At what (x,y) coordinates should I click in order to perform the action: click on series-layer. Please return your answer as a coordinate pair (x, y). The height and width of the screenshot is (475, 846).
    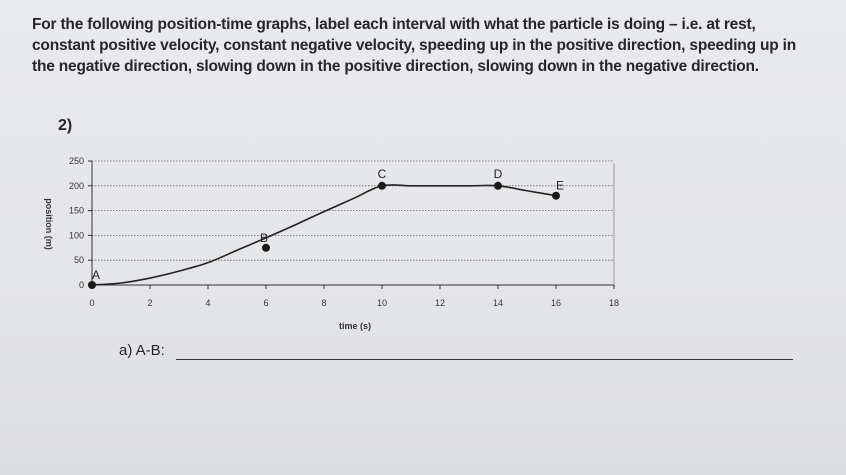
    Looking at the image, I should click on (324, 235).